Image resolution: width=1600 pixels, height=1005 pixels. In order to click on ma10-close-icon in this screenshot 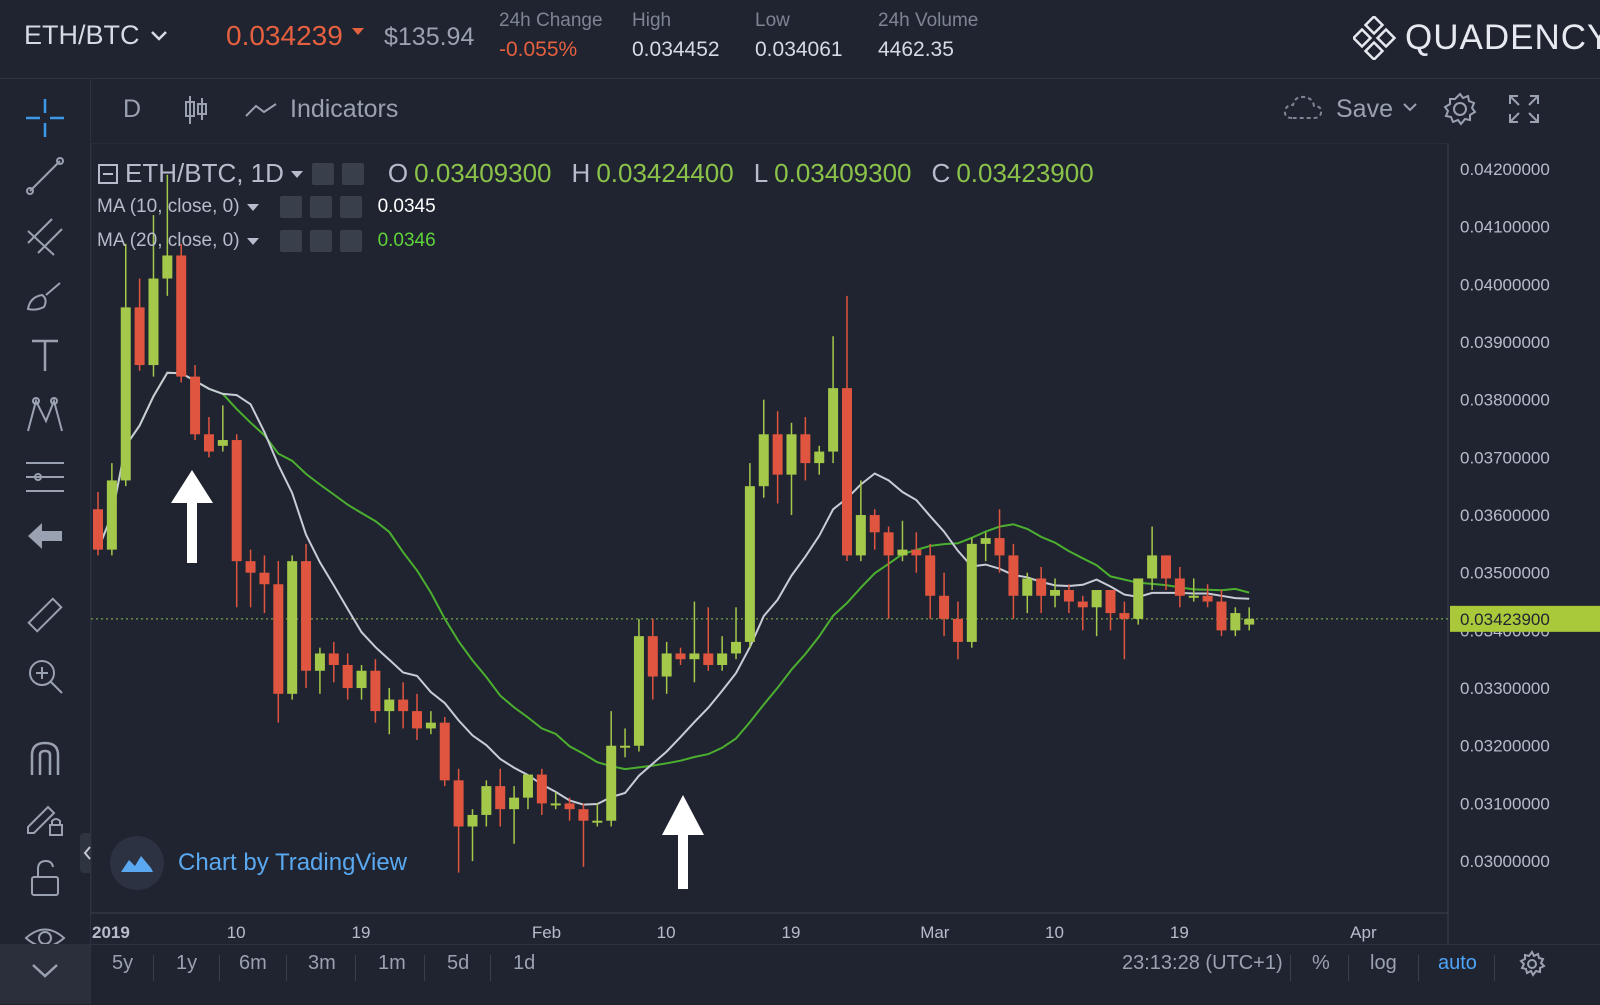, I will do `click(350, 207)`.